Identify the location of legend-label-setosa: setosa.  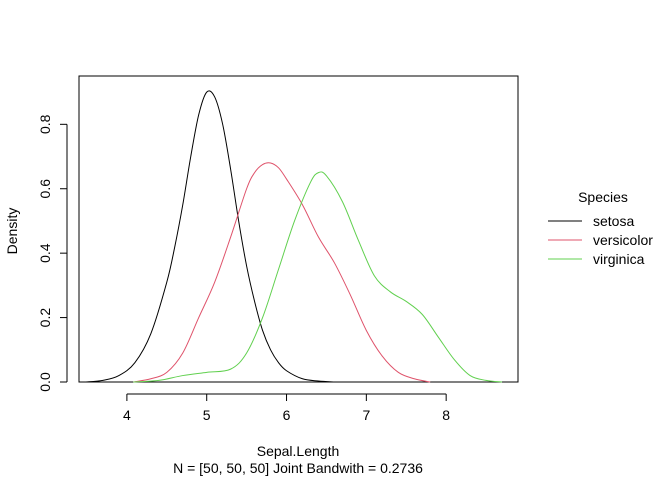
(613, 221).